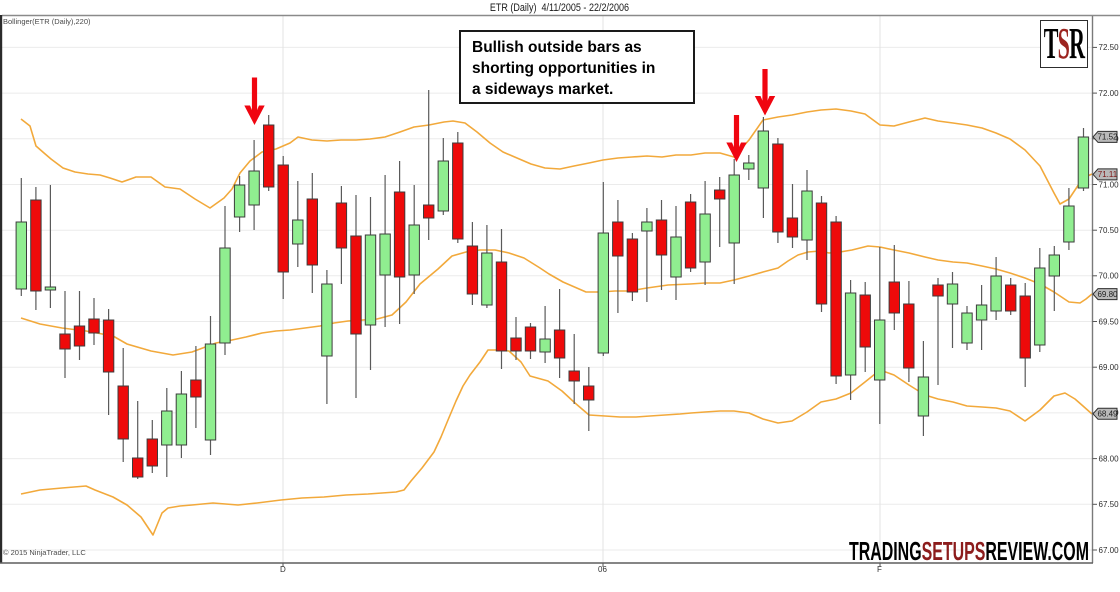  I want to click on svg-text: 67.50, so click(1109, 504).